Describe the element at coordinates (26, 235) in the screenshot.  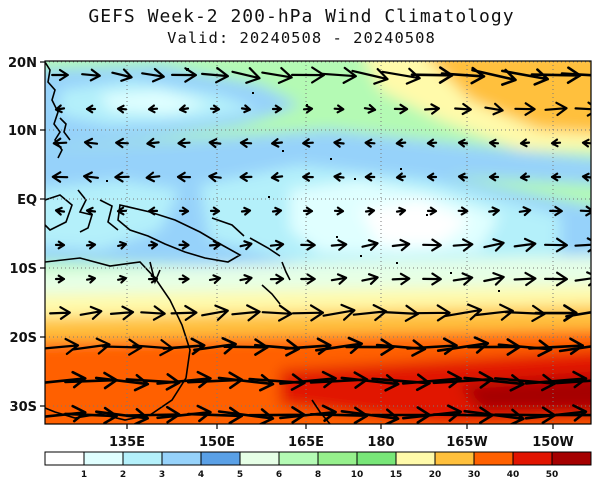
I see `latitude-labels: 20N 10N EQ 10S 20S 30S` at that location.